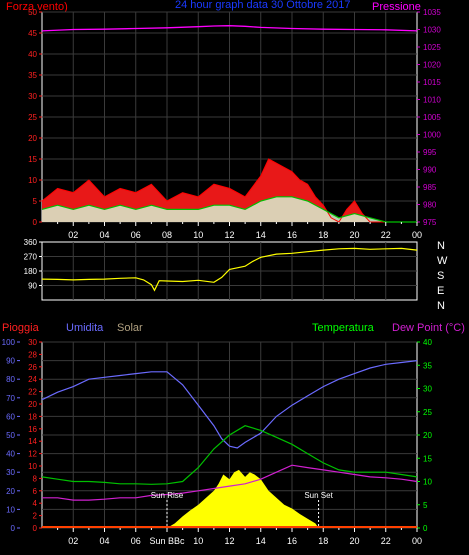 The width and height of the screenshot is (469, 555). What do you see at coordinates (73, 541) in the screenshot?
I see `x-tick-label: 02` at bounding box center [73, 541].